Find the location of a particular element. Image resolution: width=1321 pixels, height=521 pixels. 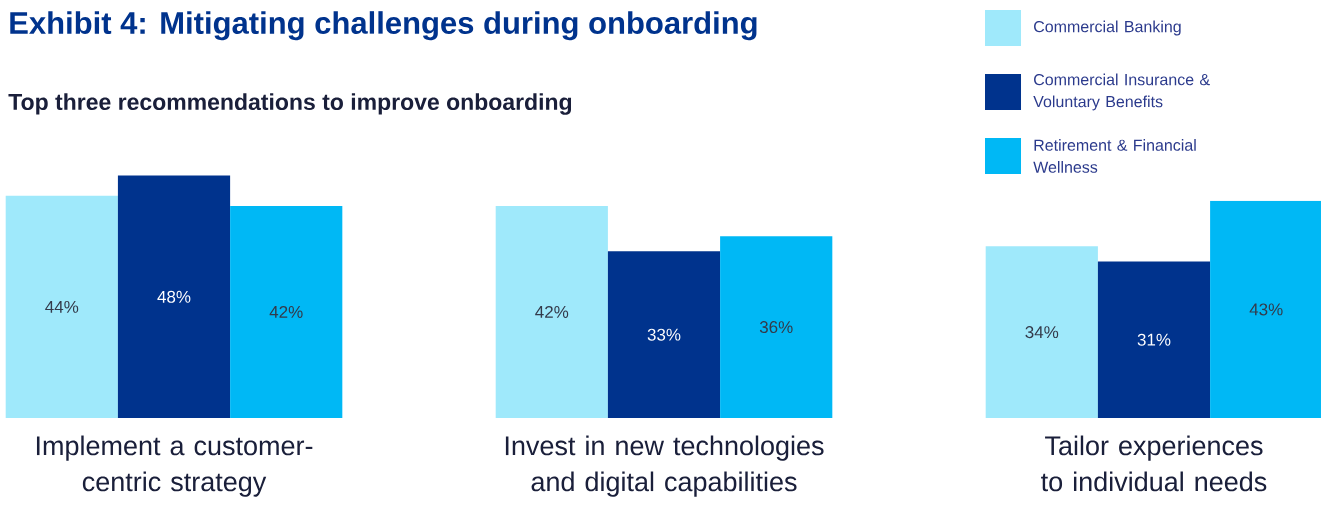

data-label: 36% is located at coordinates (776, 327).